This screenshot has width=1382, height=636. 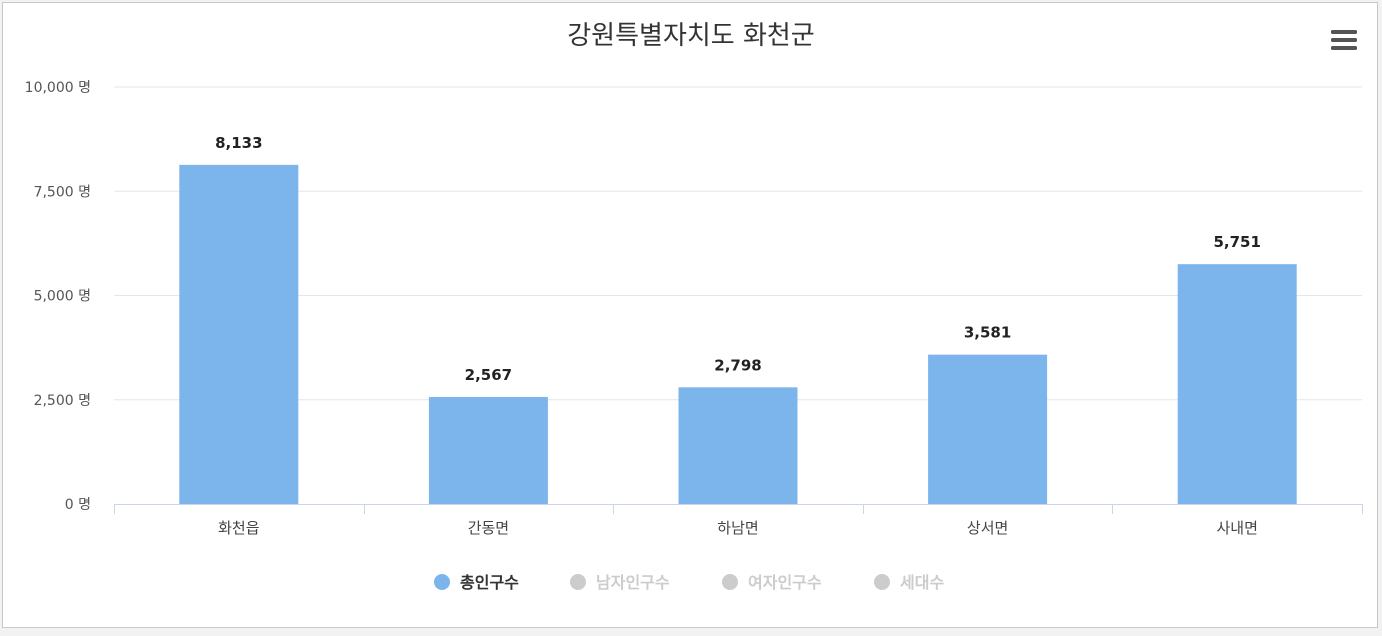 I want to click on legend-item-3: 세대수, so click(x=909, y=582).